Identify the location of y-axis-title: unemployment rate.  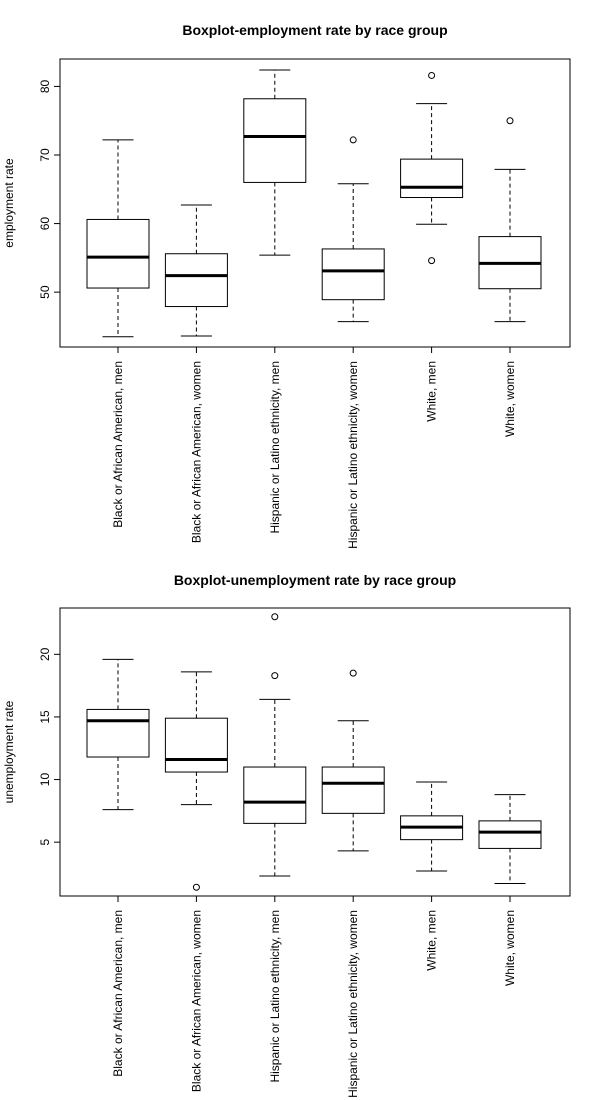
(9, 751).